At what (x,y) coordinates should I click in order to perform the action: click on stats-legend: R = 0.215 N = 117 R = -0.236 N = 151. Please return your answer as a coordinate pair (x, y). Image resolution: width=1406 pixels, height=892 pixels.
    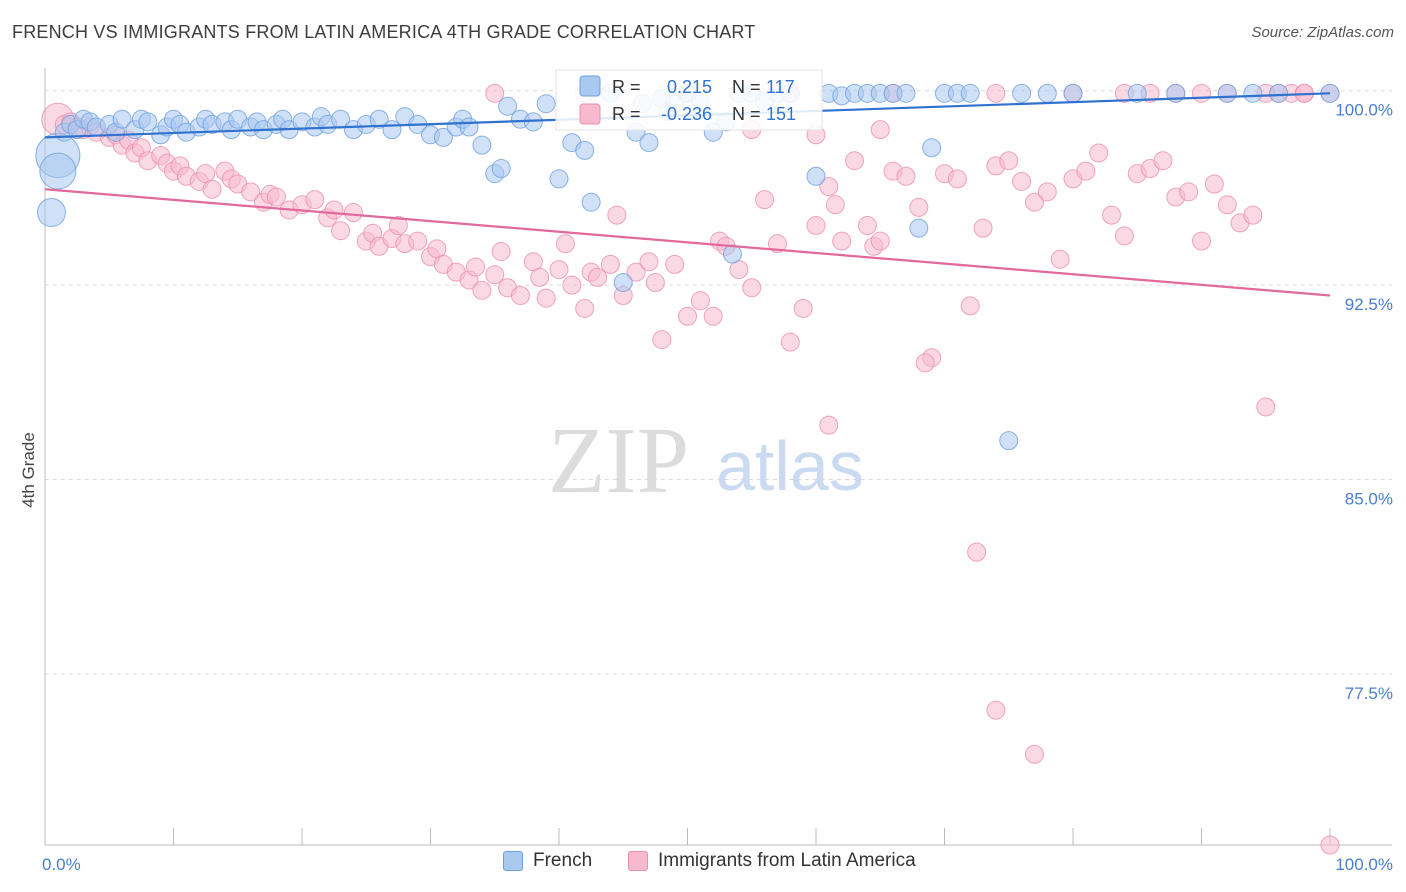
    Looking at the image, I should click on (689, 100).